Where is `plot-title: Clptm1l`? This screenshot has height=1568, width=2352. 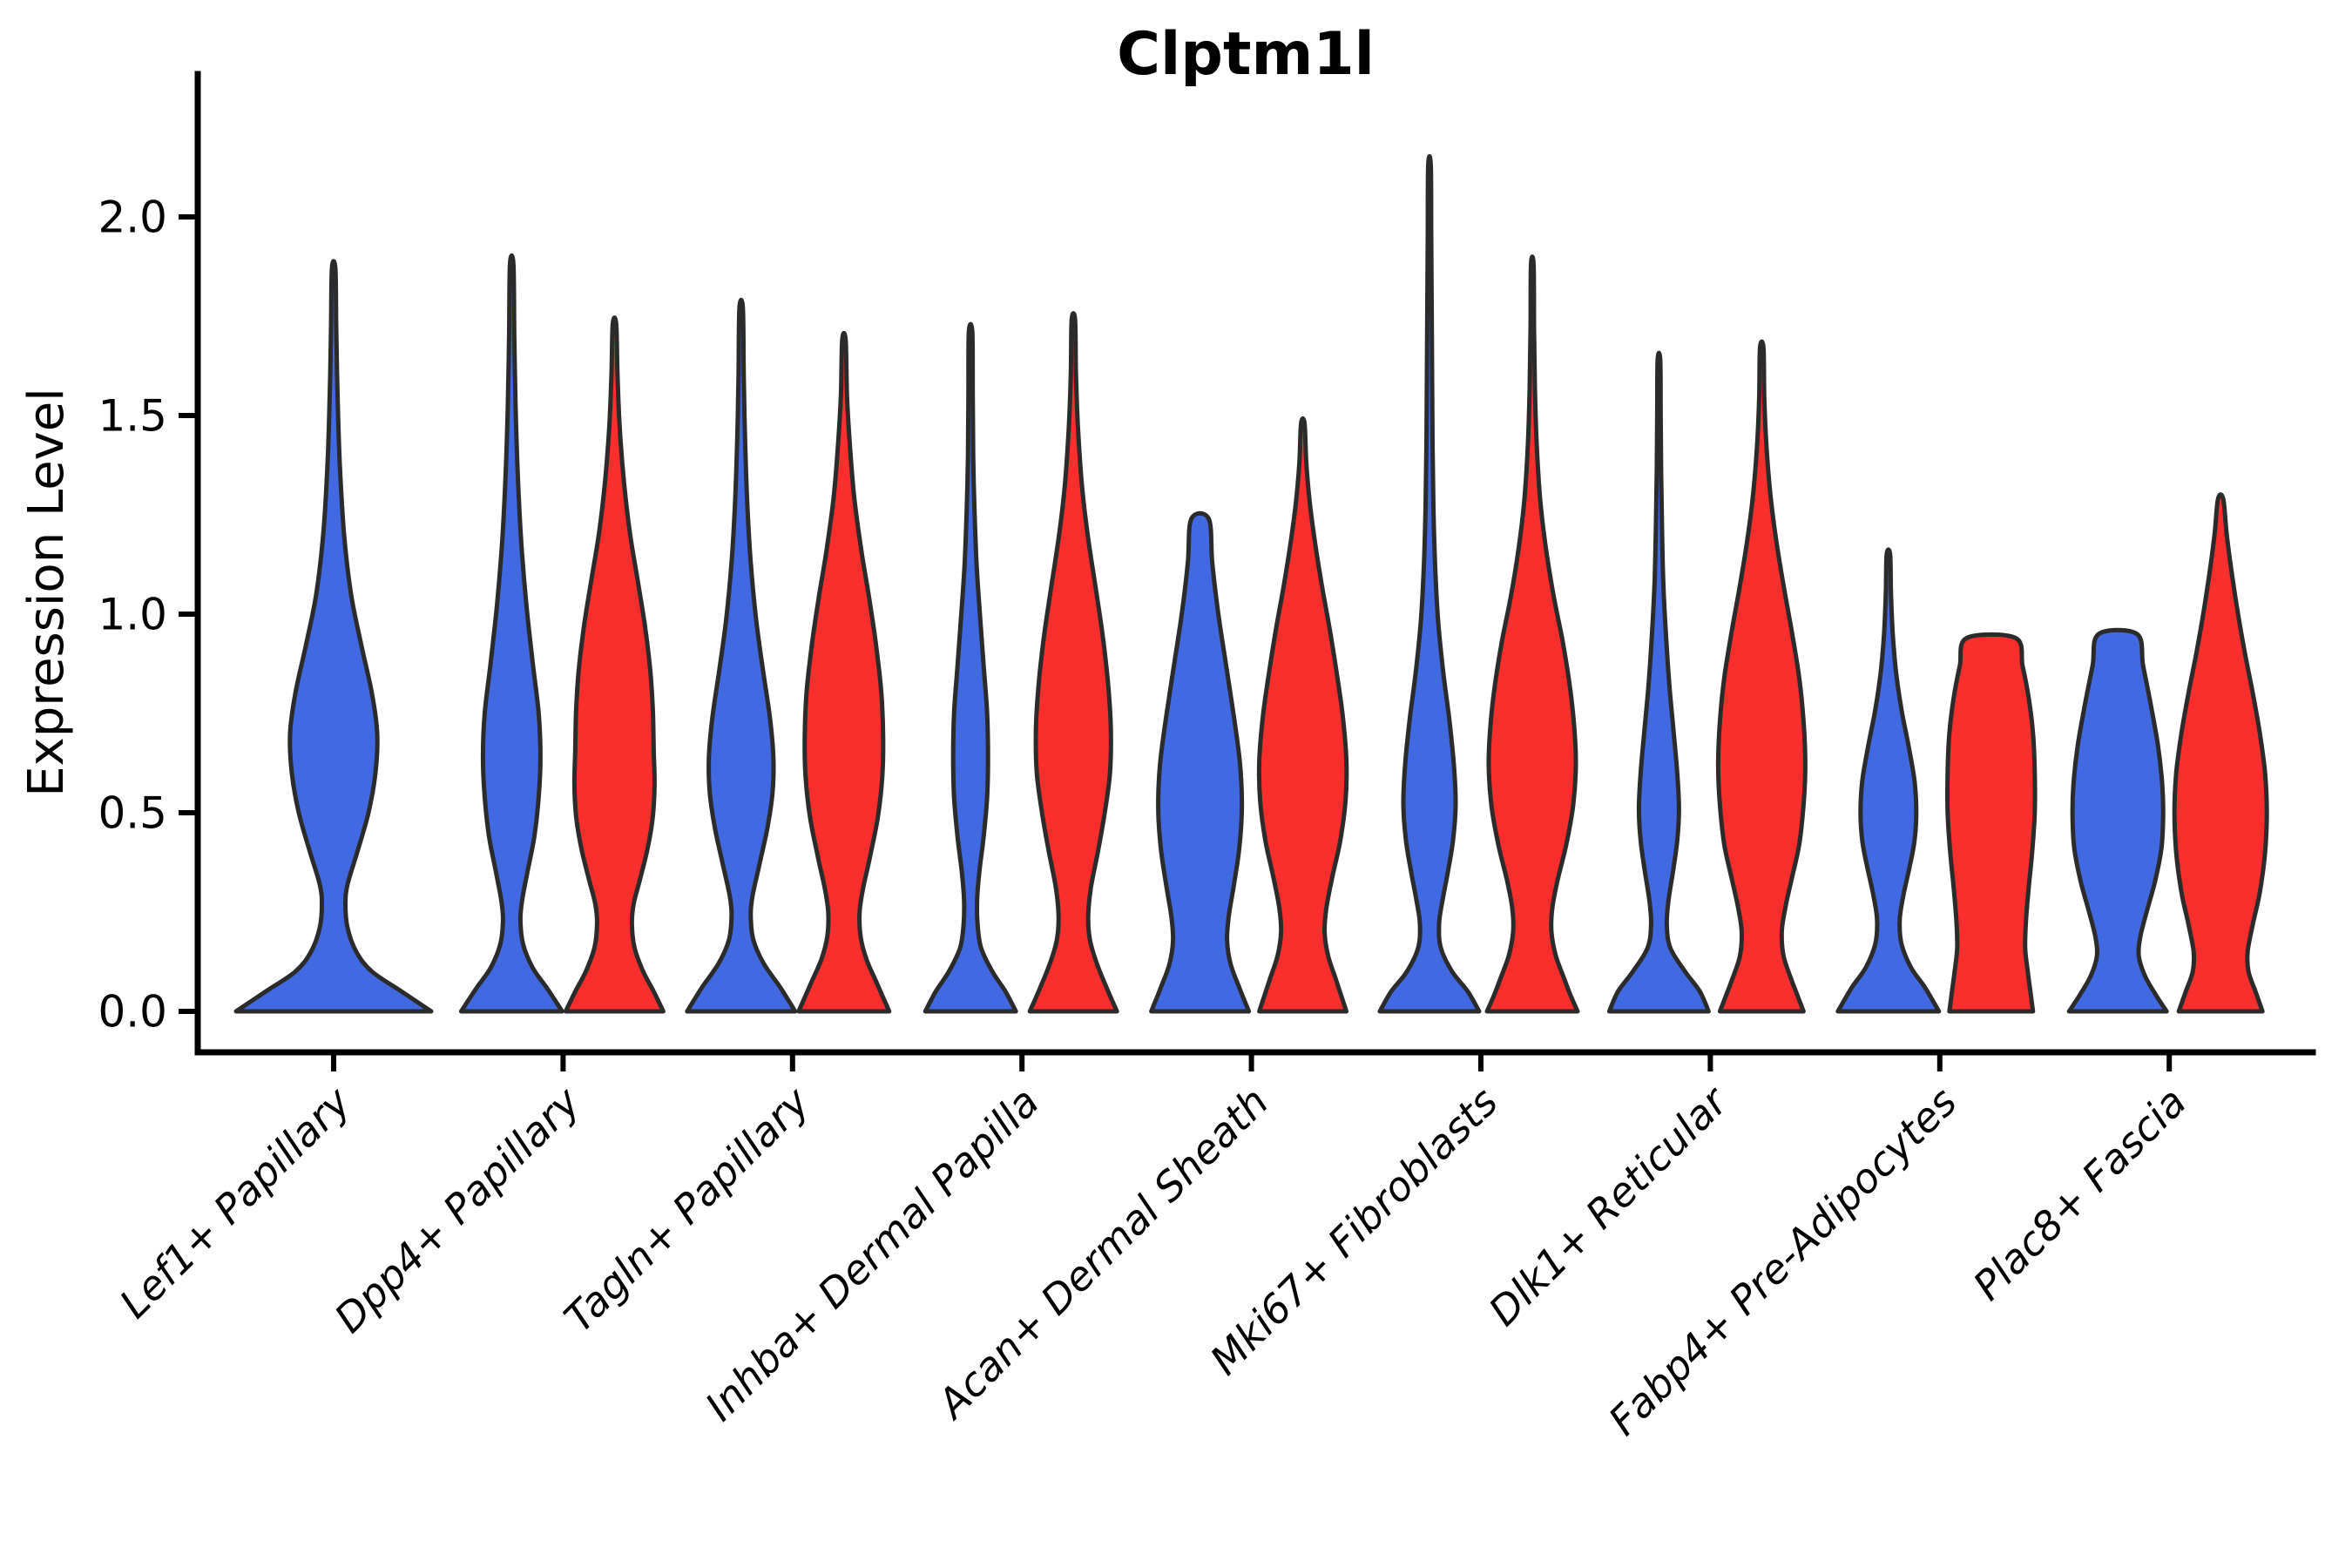
plot-title: Clptm1l is located at coordinates (1246, 54).